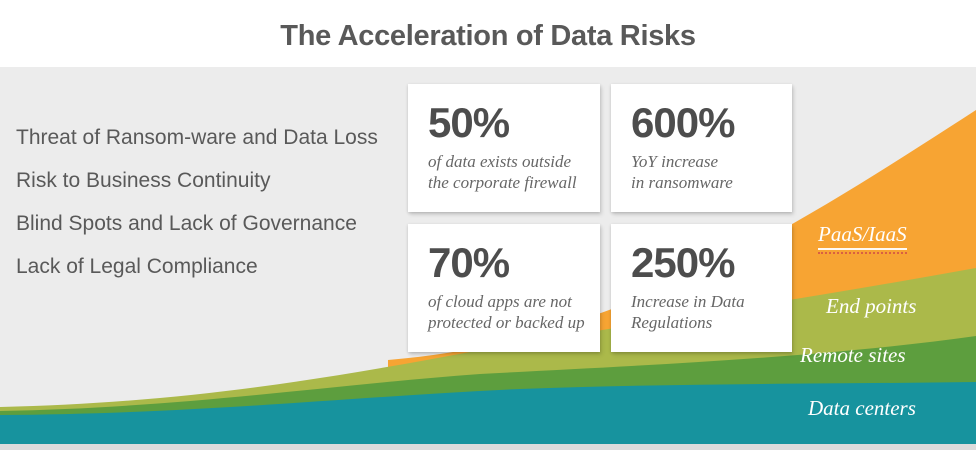 Image resolution: width=976 pixels, height=450 pixels. Describe the element at coordinates (683, 262) in the screenshot. I see `stat-value: 250%` at that location.